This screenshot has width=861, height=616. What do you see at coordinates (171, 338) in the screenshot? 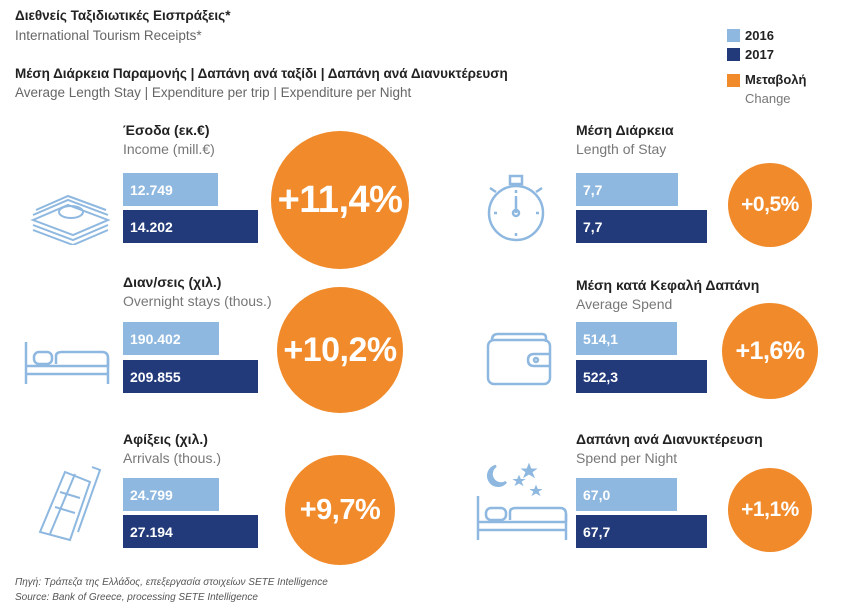
I see `bar-2016: 190.402` at bounding box center [171, 338].